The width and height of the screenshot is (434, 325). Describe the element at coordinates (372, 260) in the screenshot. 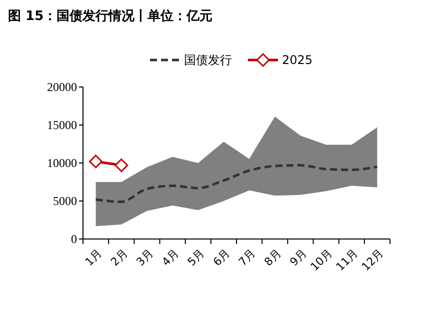

I see `x-tick-label: 12月` at that location.